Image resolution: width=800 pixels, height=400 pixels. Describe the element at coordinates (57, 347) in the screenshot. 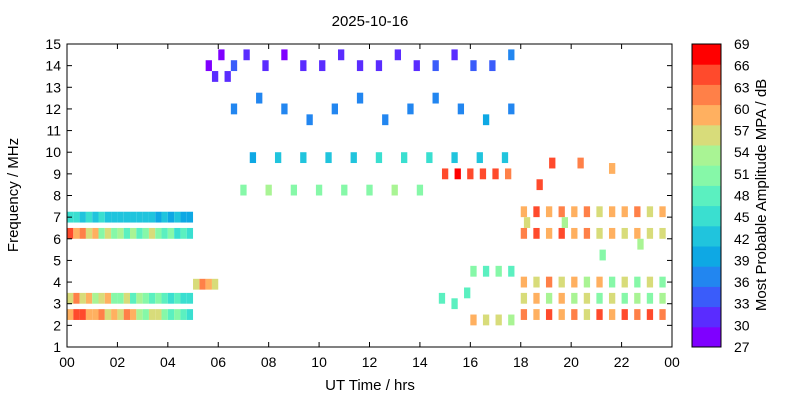

I see `y-tick-label: 1` at that location.